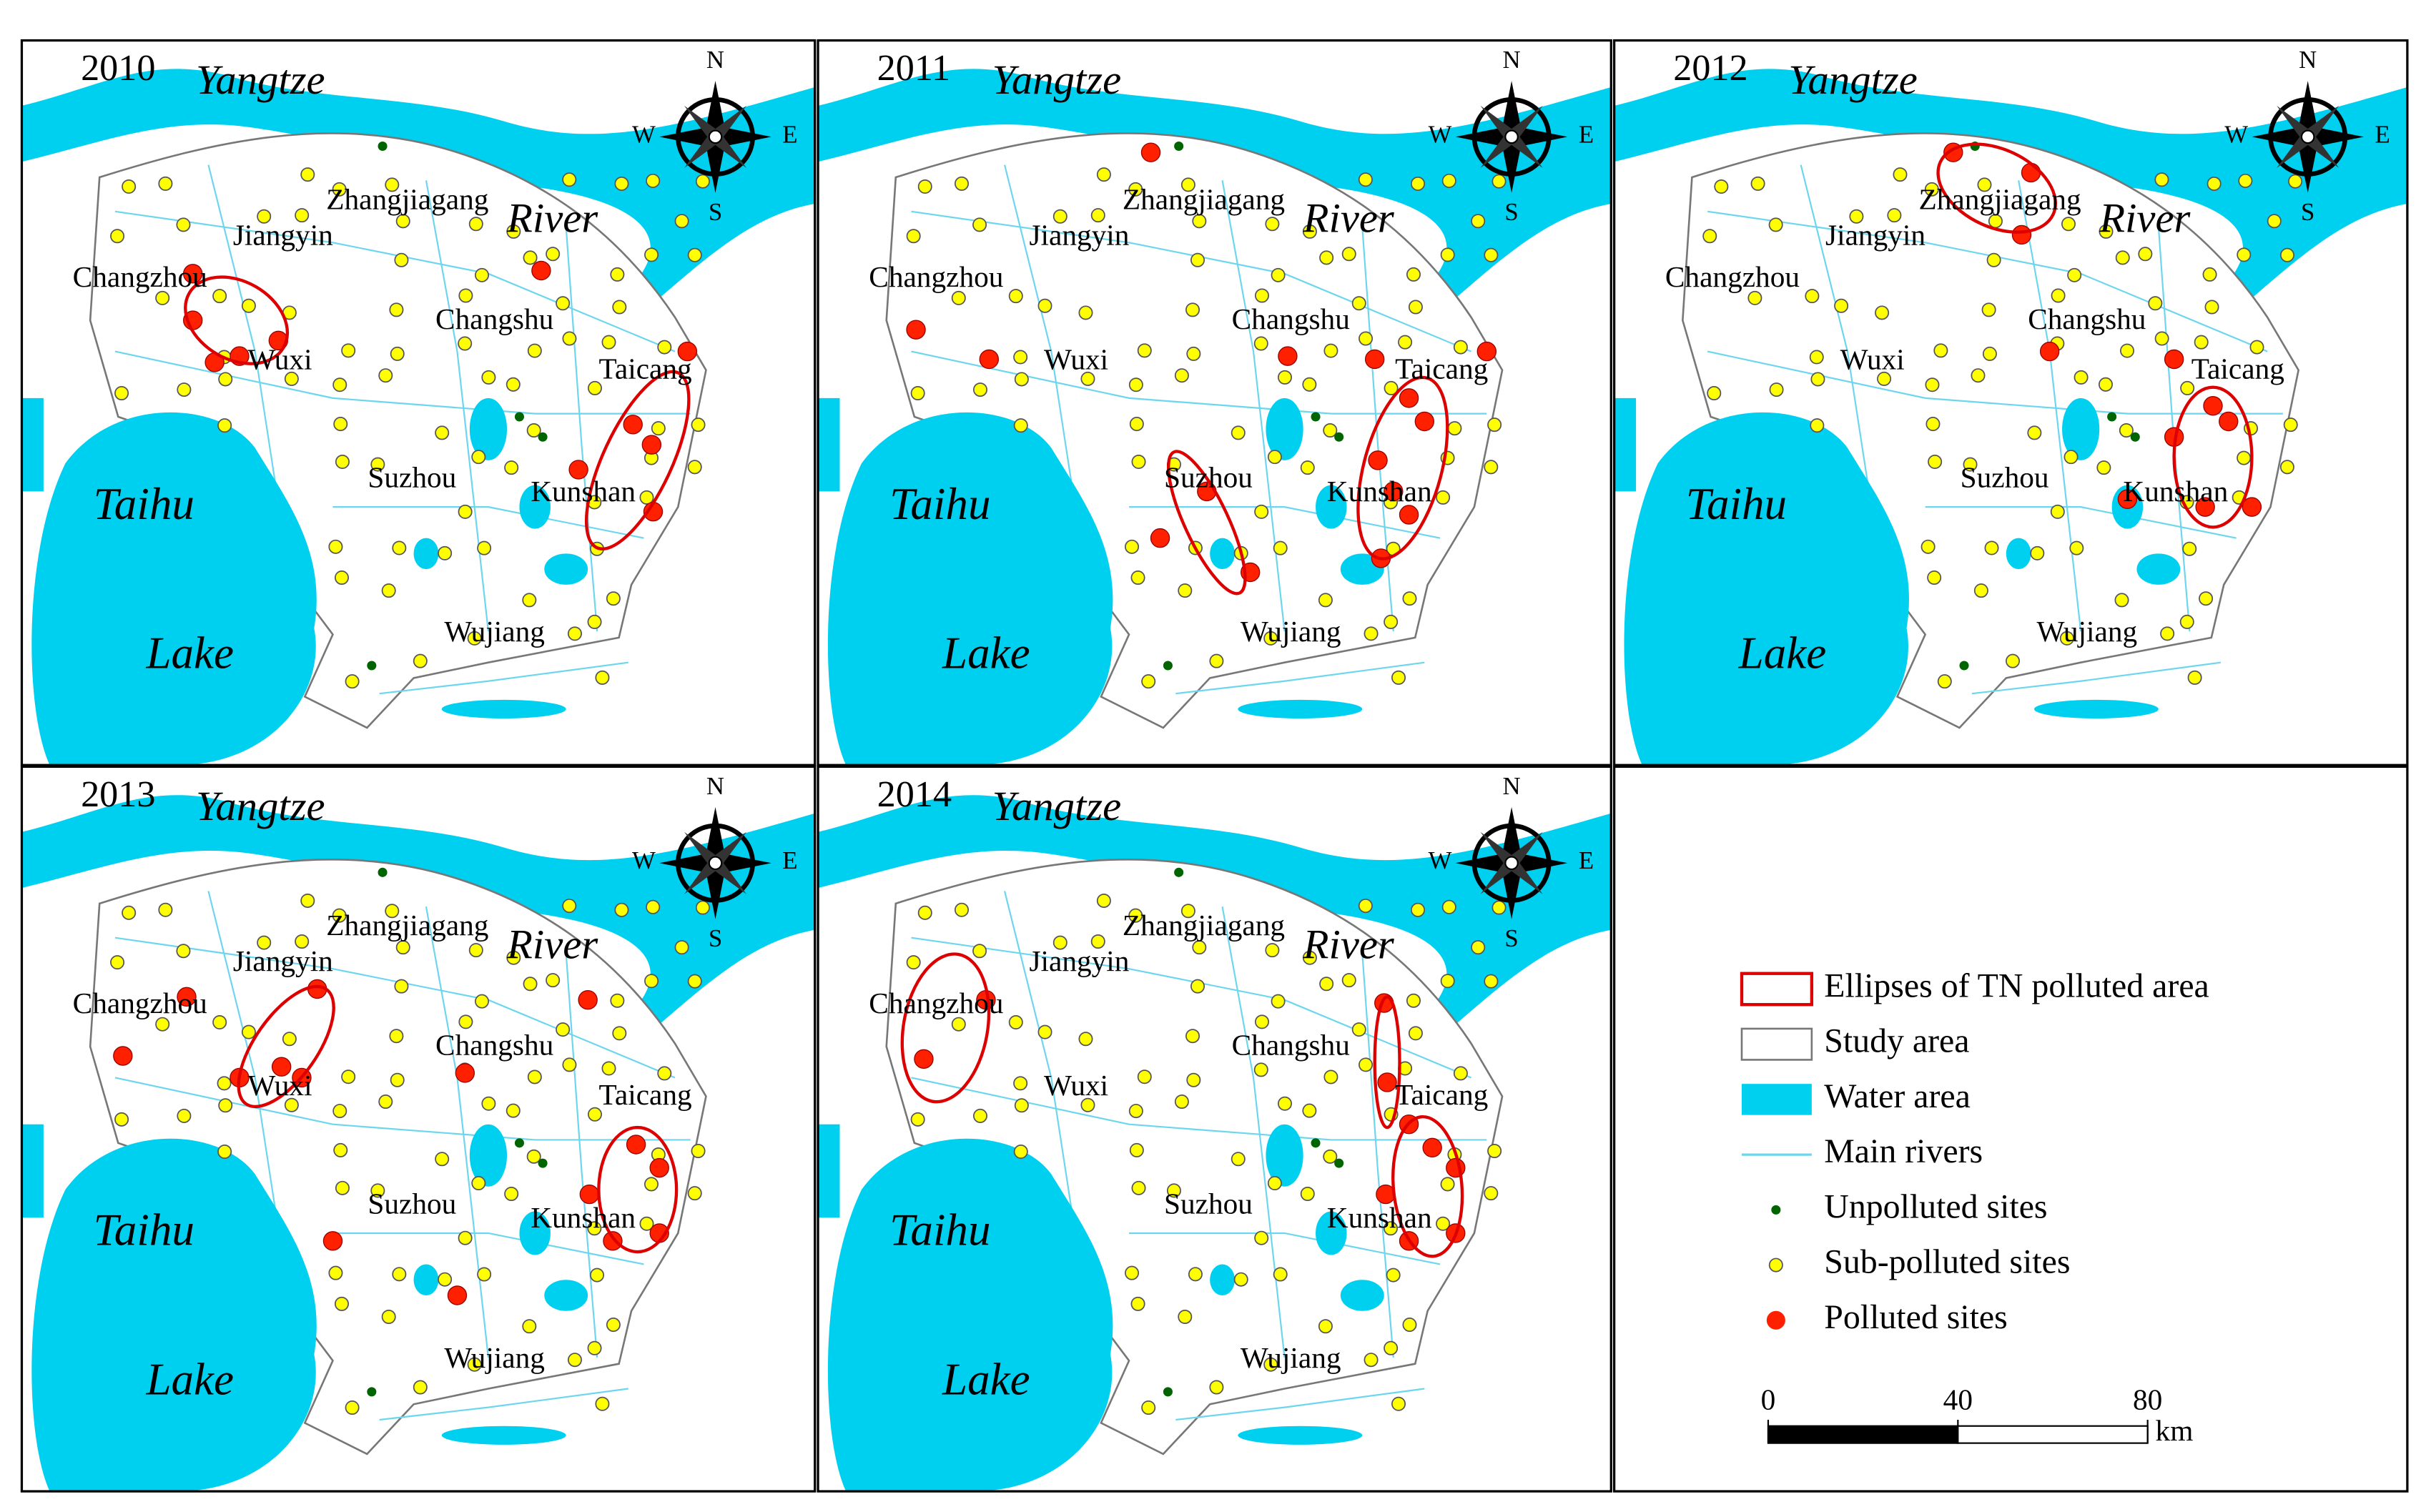  What do you see at coordinates (715, 60) in the screenshot?
I see `compass-label: N` at bounding box center [715, 60].